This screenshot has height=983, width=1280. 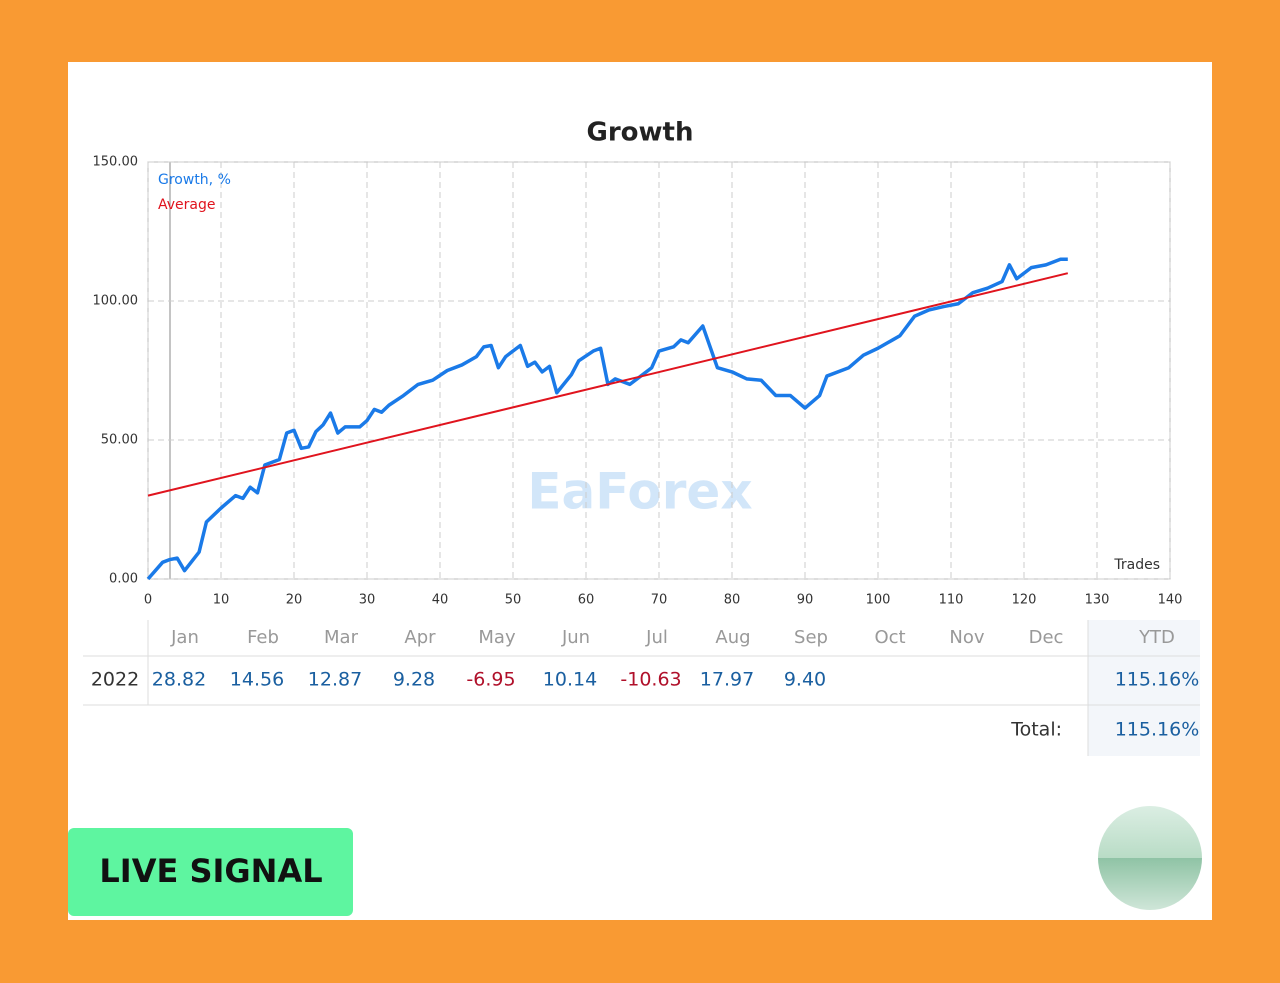 I want to click on month-value: -6.95, so click(x=490, y=680).